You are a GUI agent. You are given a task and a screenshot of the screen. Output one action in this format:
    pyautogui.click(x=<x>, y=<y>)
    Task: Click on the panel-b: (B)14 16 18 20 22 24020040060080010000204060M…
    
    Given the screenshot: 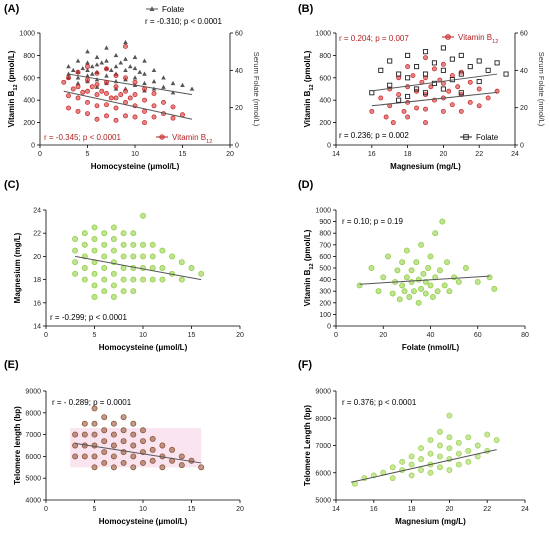 What is the action you would take?
    pyautogui.click(x=422, y=87)
    